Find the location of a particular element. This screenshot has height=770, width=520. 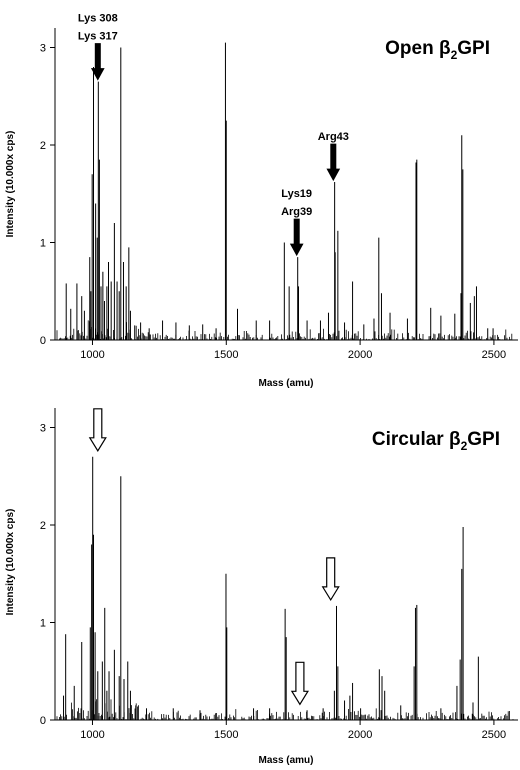

annotation-label: Arg43 is located at coordinates (333, 137).